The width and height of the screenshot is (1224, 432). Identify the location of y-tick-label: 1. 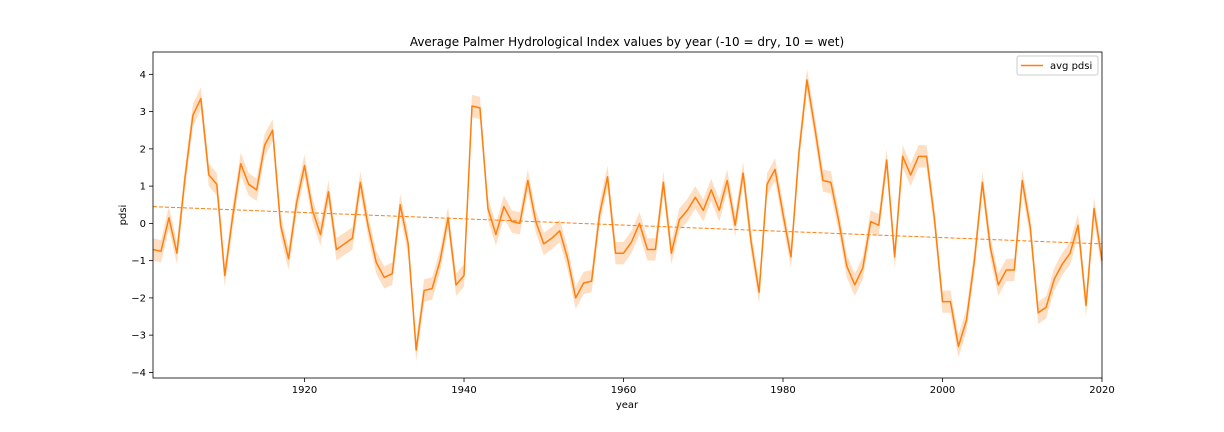
(143, 187).